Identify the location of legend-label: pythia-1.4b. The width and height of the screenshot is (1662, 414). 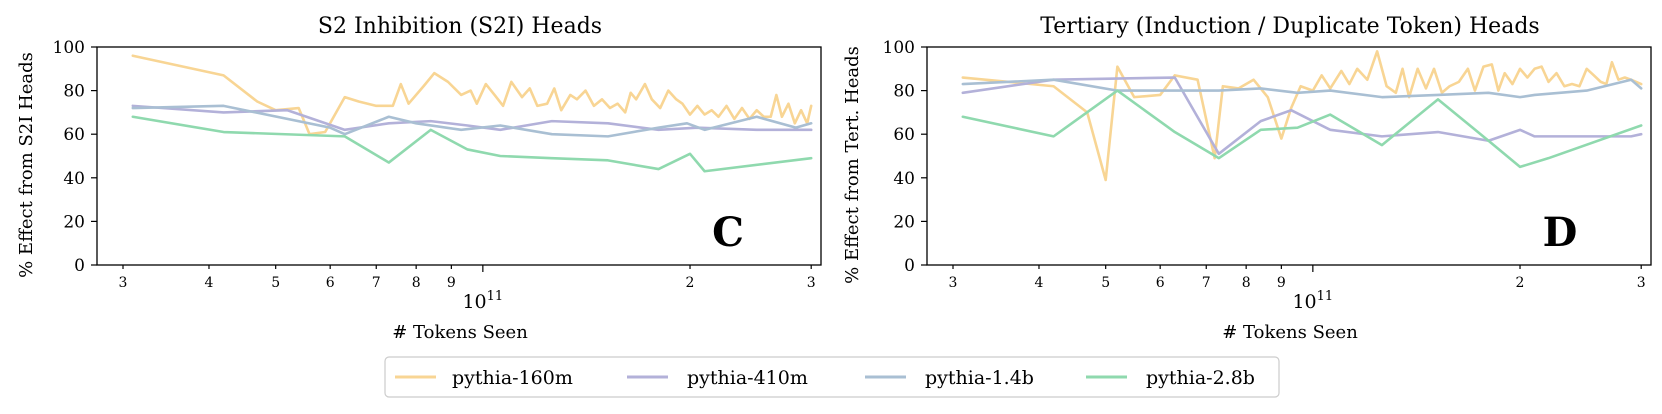
(979, 378).